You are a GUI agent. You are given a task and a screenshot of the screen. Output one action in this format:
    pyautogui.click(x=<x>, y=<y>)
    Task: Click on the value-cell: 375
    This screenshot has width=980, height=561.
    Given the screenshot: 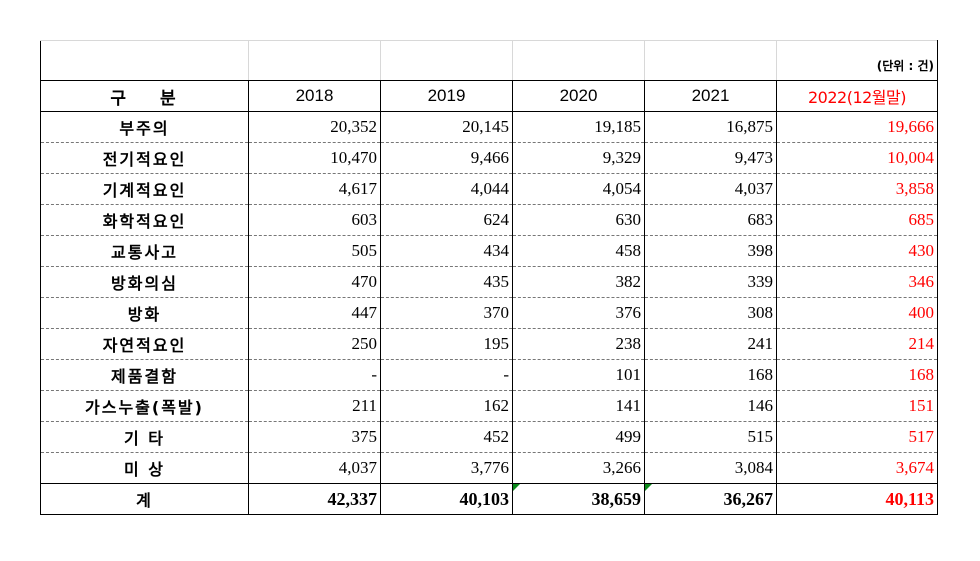 What is the action you would take?
    pyautogui.click(x=314, y=437)
    